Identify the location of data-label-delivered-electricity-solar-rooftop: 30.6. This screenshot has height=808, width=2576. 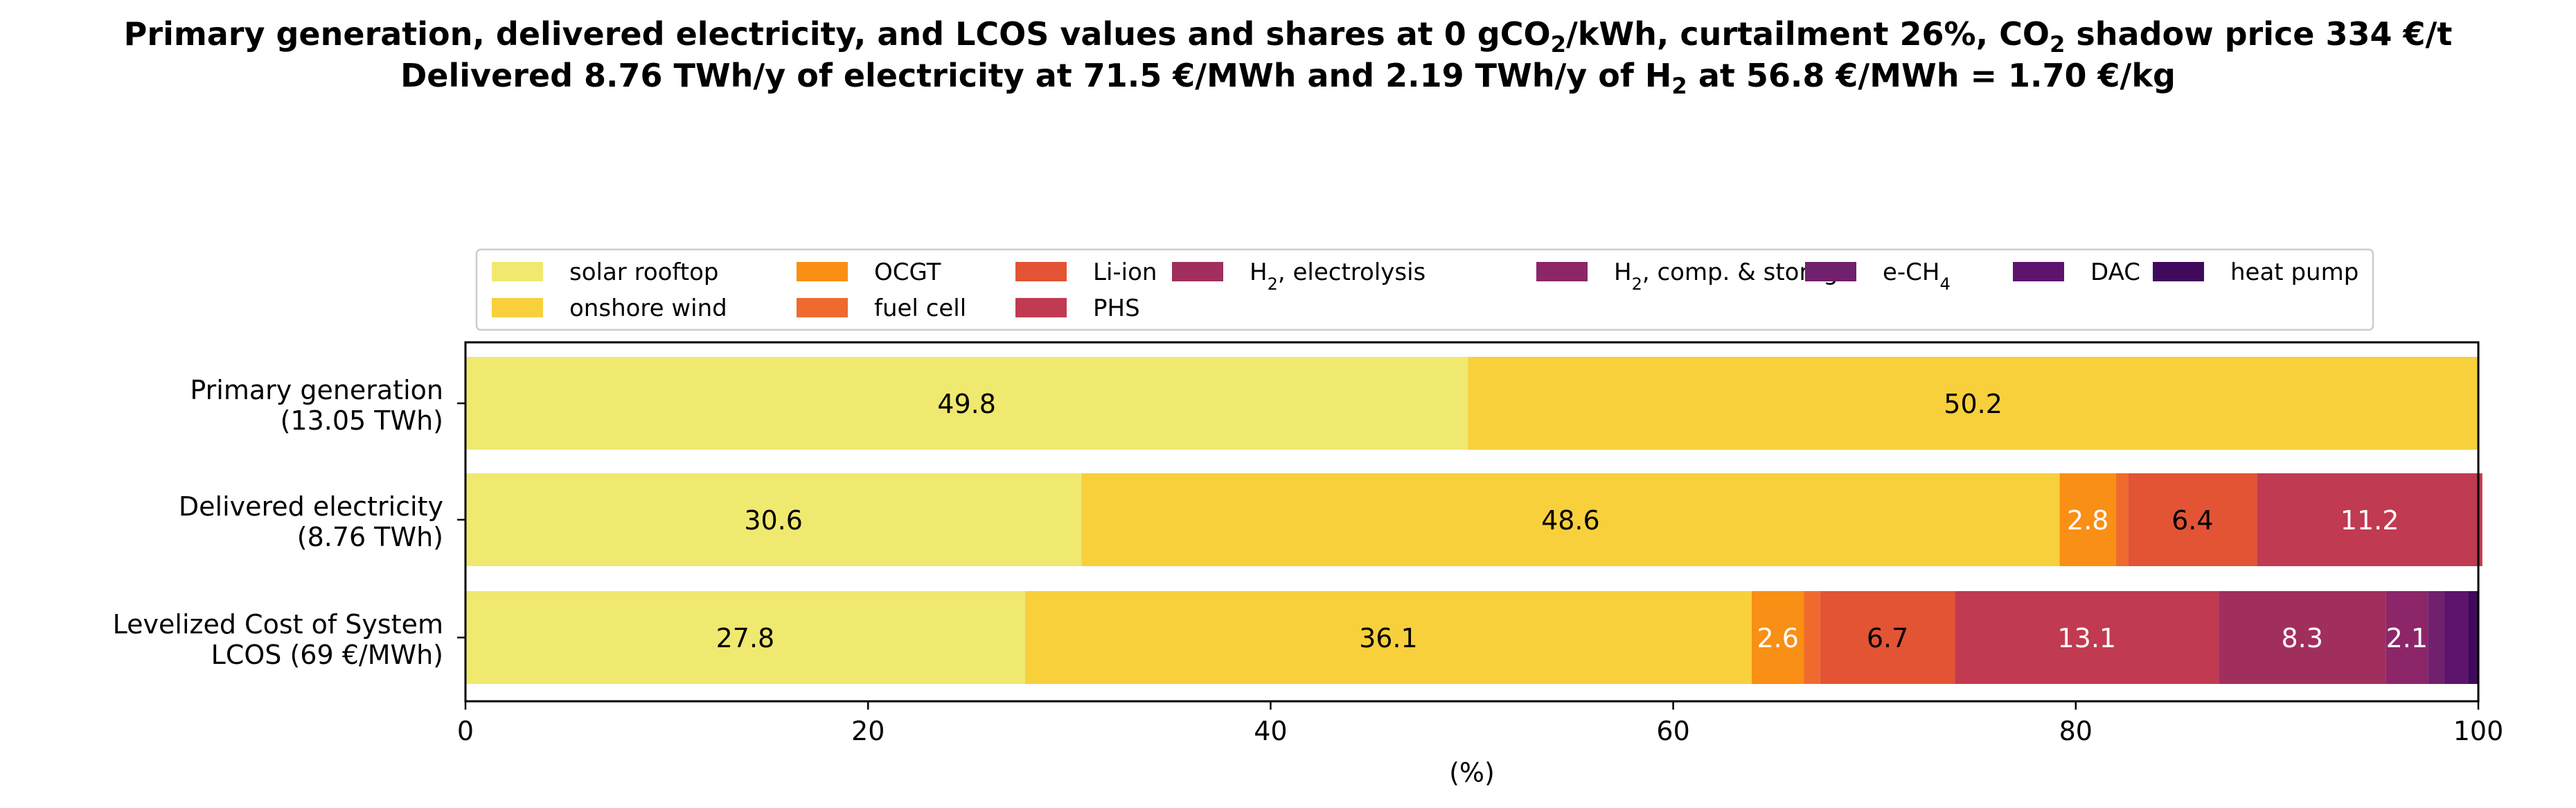
(773, 520).